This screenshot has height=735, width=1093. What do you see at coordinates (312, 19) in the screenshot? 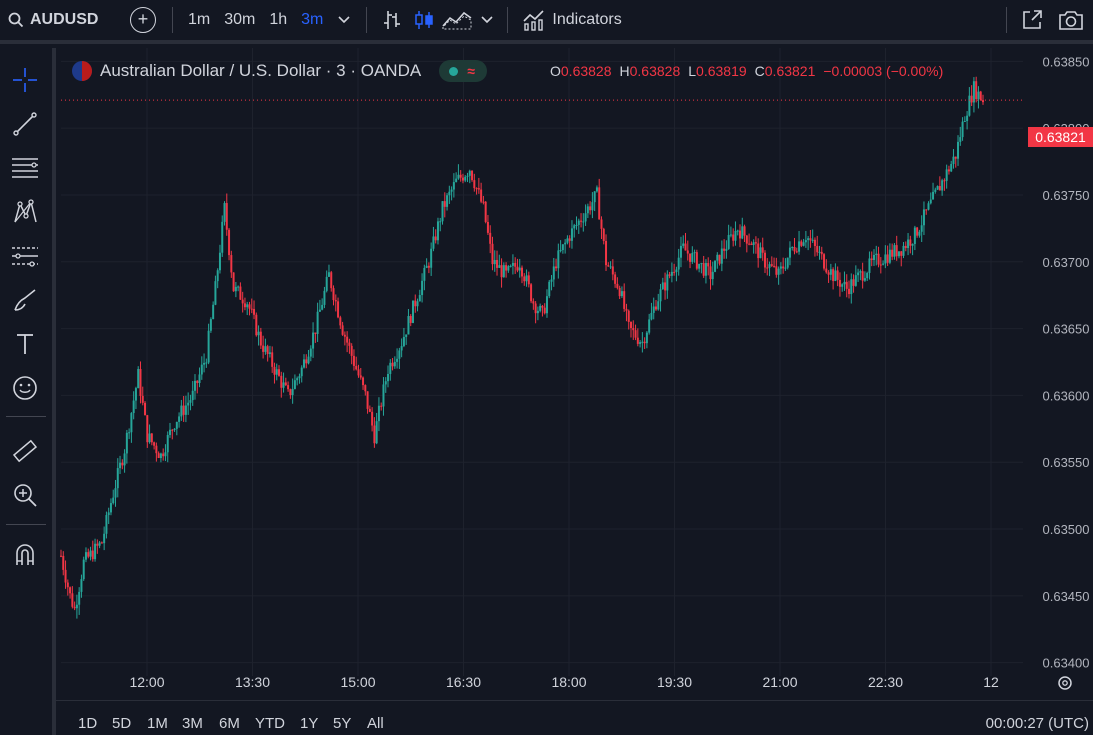
I see `interval-3m: 3m` at bounding box center [312, 19].